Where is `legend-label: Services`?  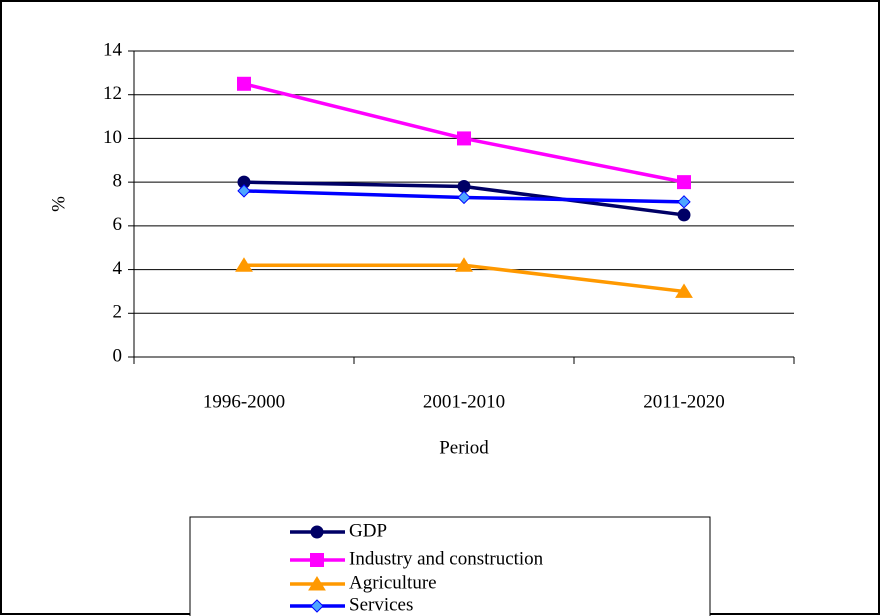
legend-label: Services is located at coordinates (381, 604).